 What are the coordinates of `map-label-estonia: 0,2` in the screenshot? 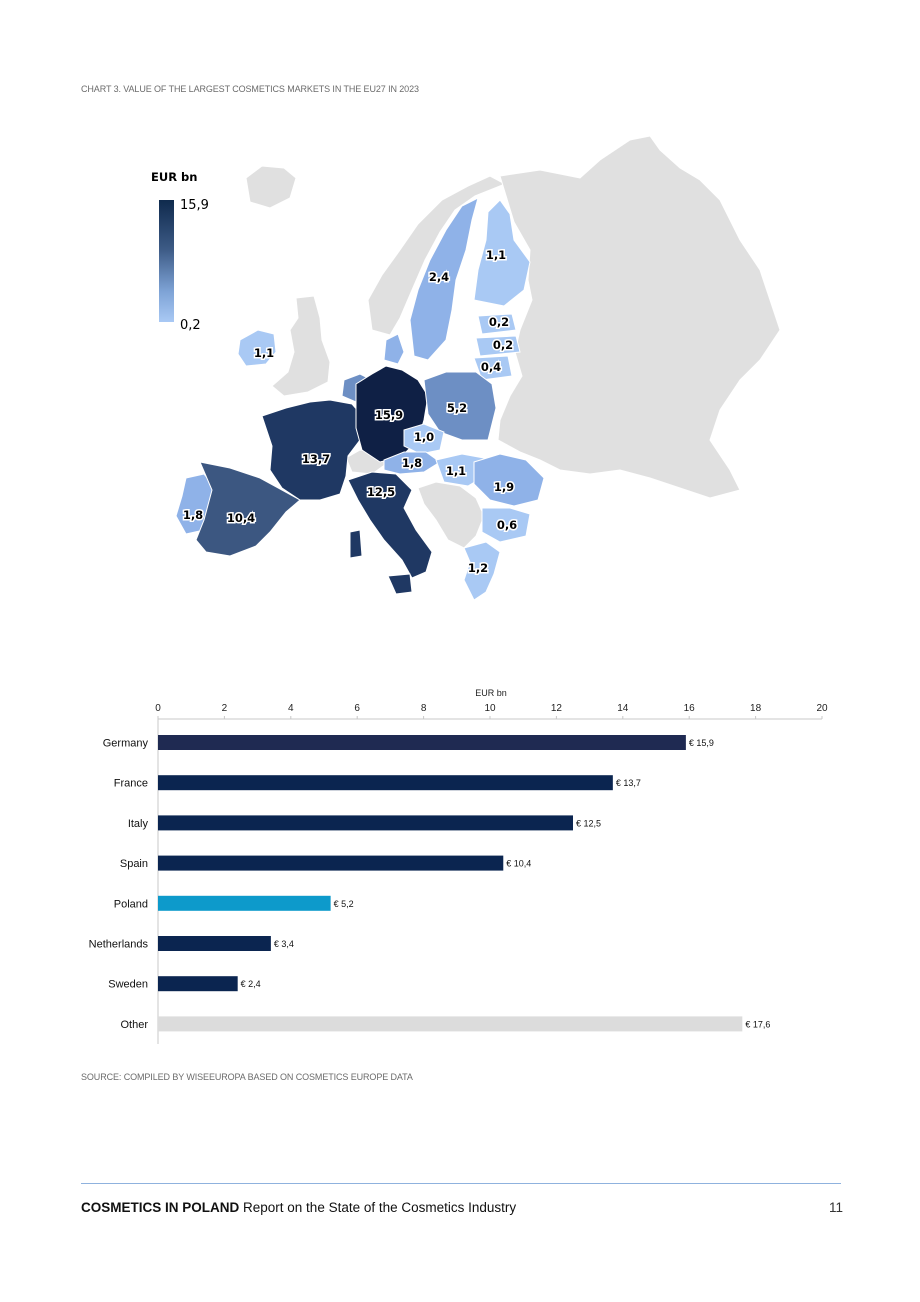 It's located at (499, 322).